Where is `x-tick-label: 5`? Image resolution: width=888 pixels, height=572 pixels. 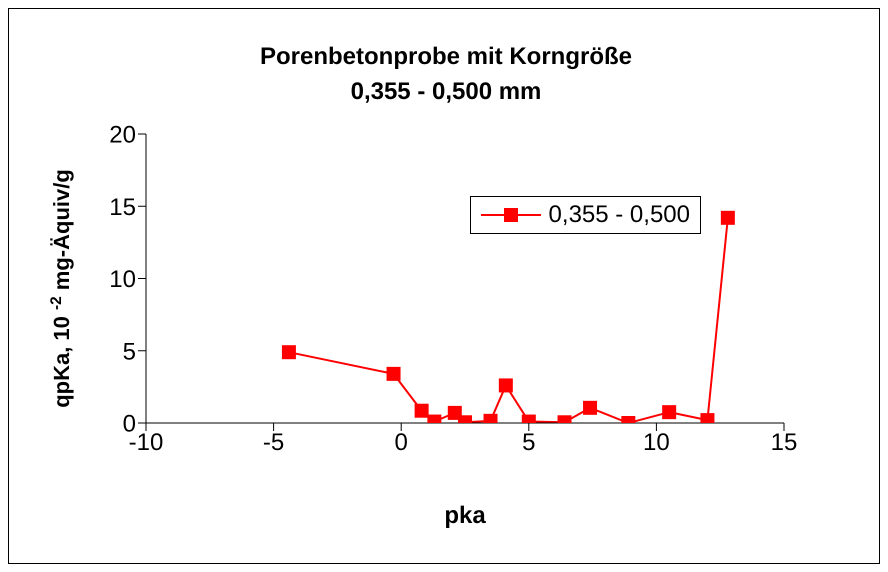
x-tick-label: 5 is located at coordinates (529, 442).